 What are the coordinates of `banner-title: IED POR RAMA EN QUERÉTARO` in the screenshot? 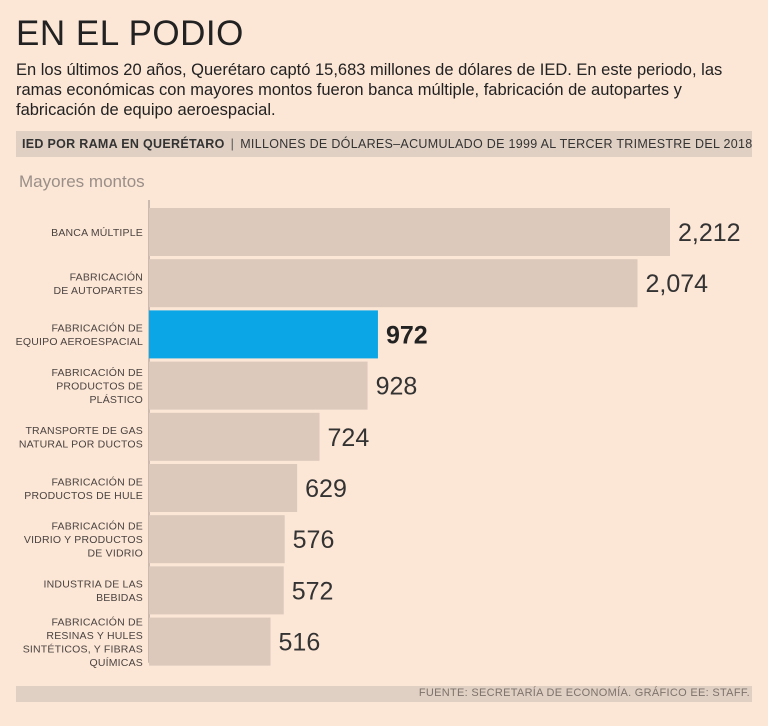 It's located at (123, 144).